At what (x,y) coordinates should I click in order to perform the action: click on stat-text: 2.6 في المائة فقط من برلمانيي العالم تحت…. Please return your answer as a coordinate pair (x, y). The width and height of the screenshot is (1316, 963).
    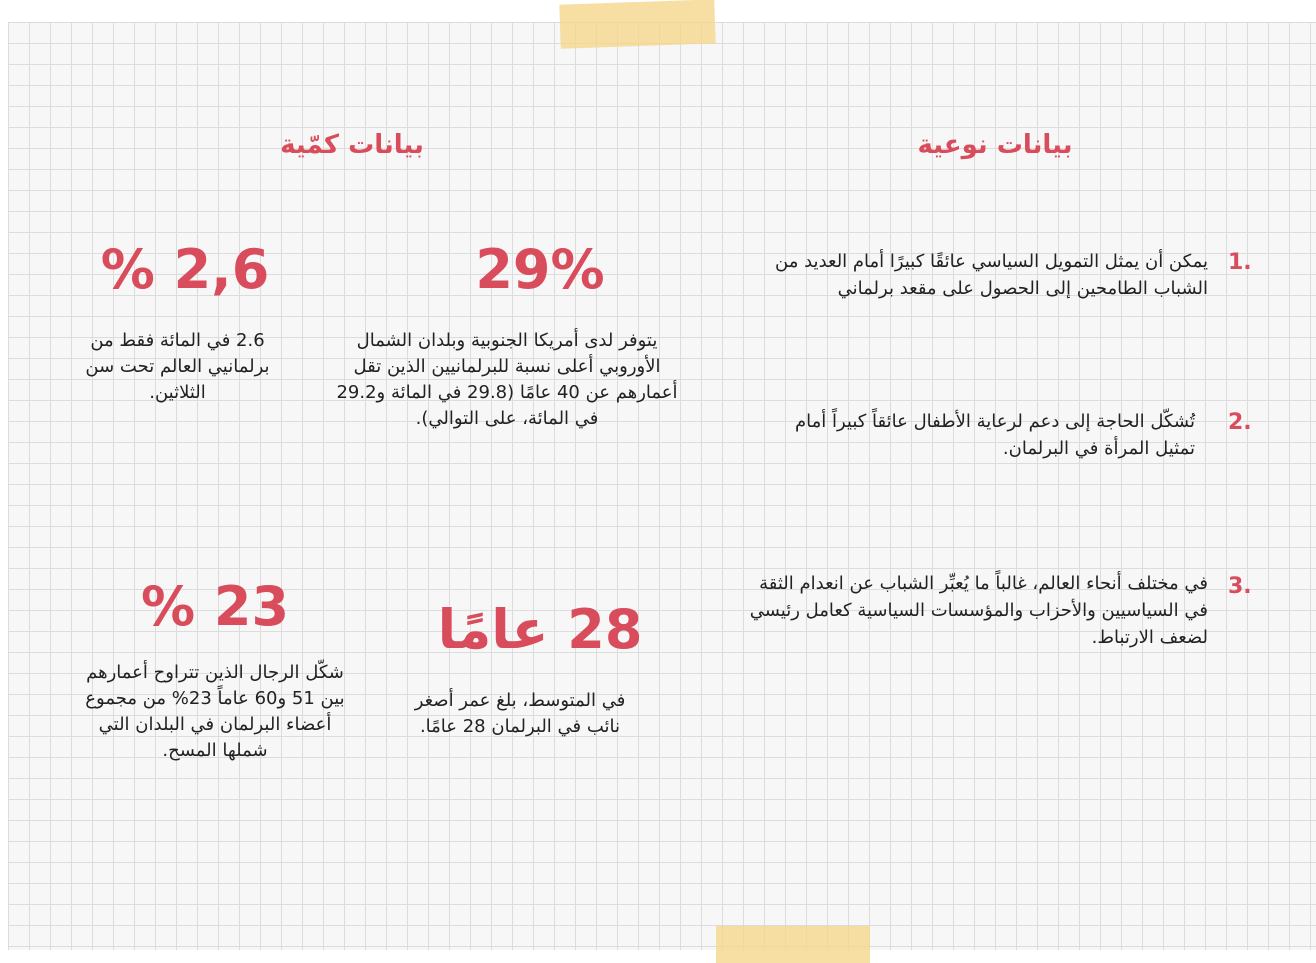
    Looking at the image, I should click on (177, 366).